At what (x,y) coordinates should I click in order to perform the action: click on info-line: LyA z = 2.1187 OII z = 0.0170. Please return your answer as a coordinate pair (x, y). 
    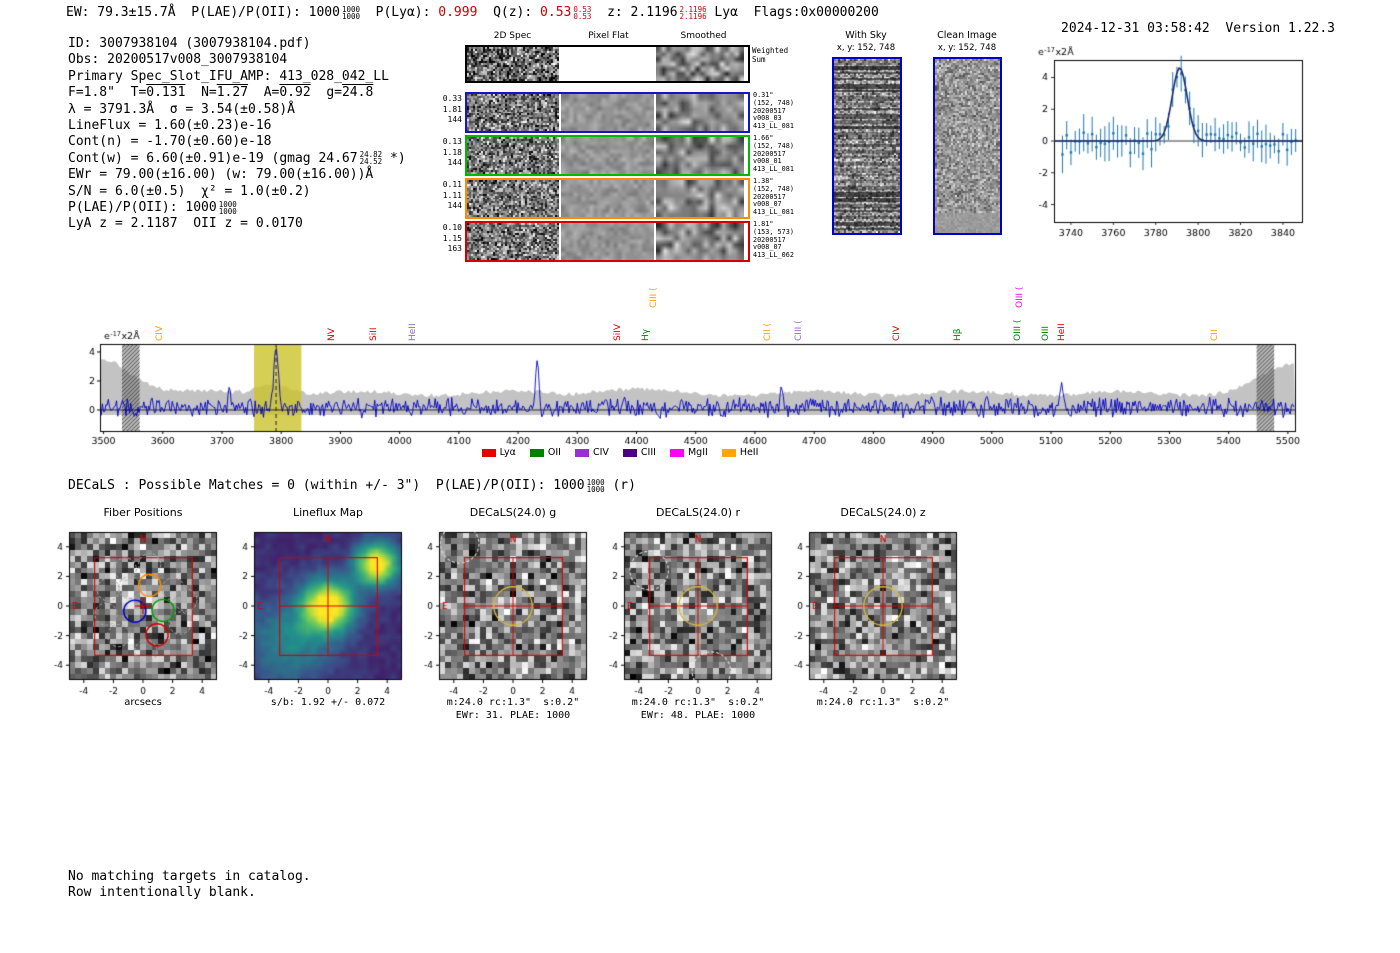
    Looking at the image, I should click on (237, 224).